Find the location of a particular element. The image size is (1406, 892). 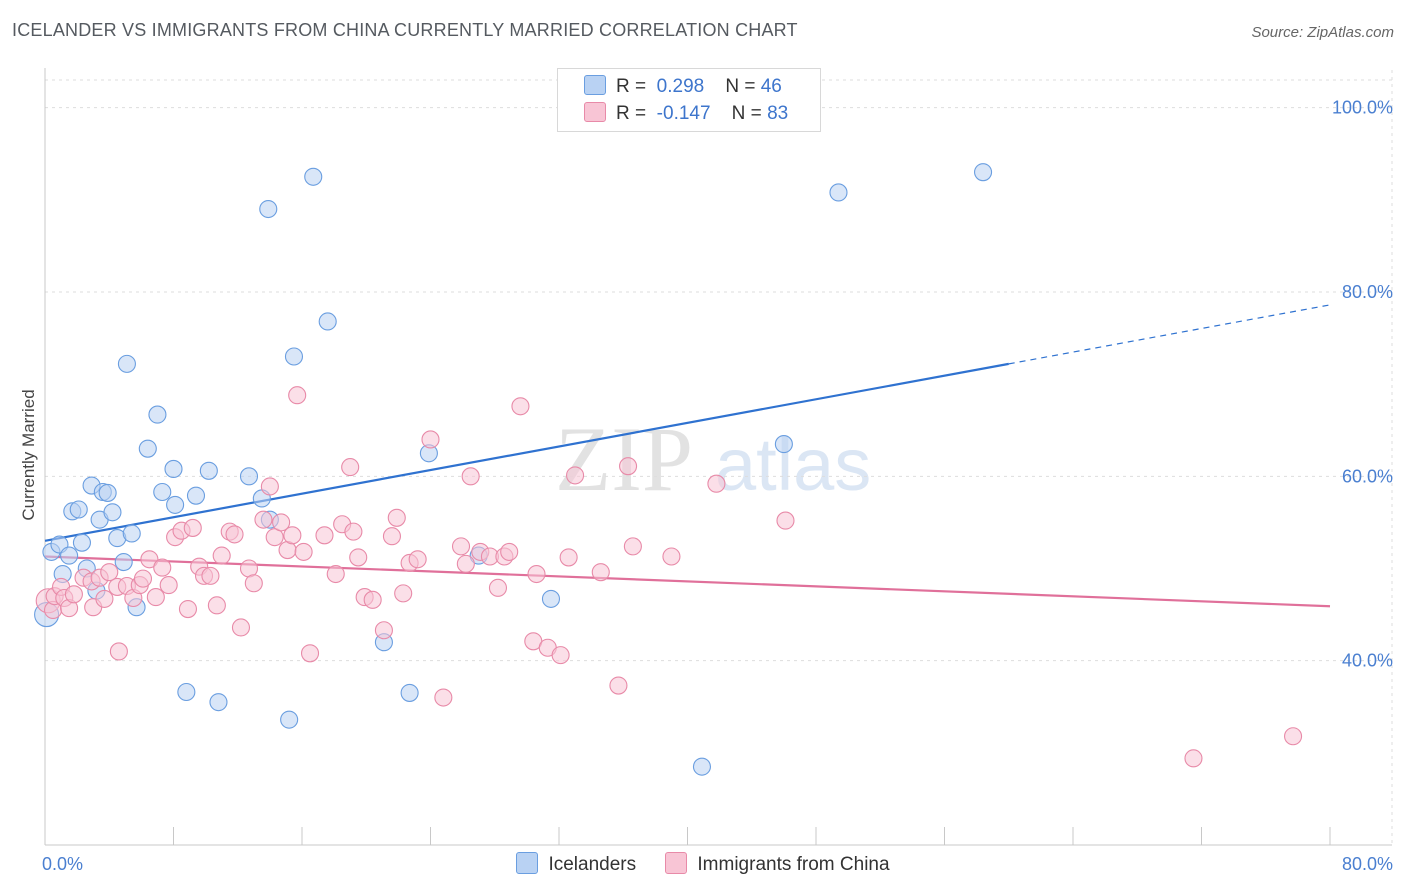

legend-item-icelanders: Icelanders is located at coordinates (576, 864).